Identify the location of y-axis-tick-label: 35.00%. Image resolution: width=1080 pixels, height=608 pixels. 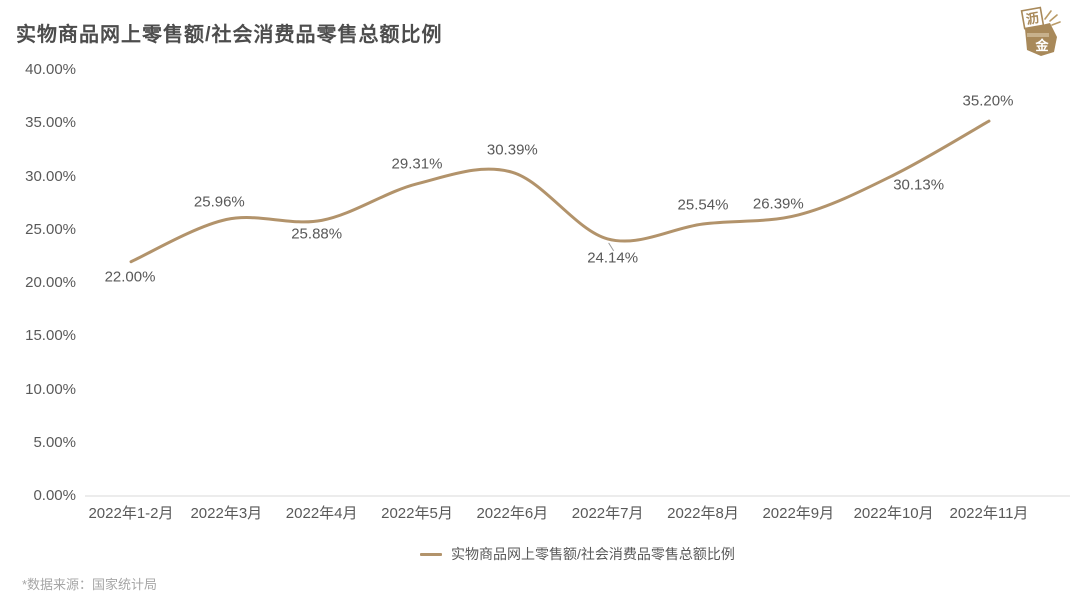
(50, 123).